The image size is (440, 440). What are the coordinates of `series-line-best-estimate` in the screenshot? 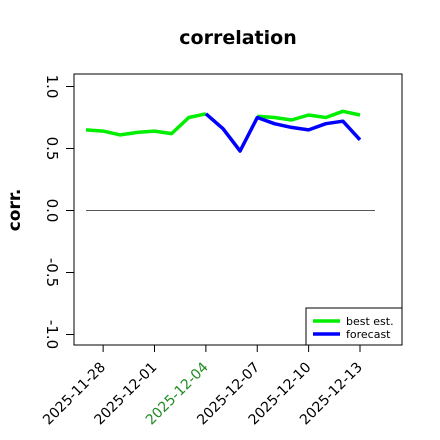 It's located at (223, 123).